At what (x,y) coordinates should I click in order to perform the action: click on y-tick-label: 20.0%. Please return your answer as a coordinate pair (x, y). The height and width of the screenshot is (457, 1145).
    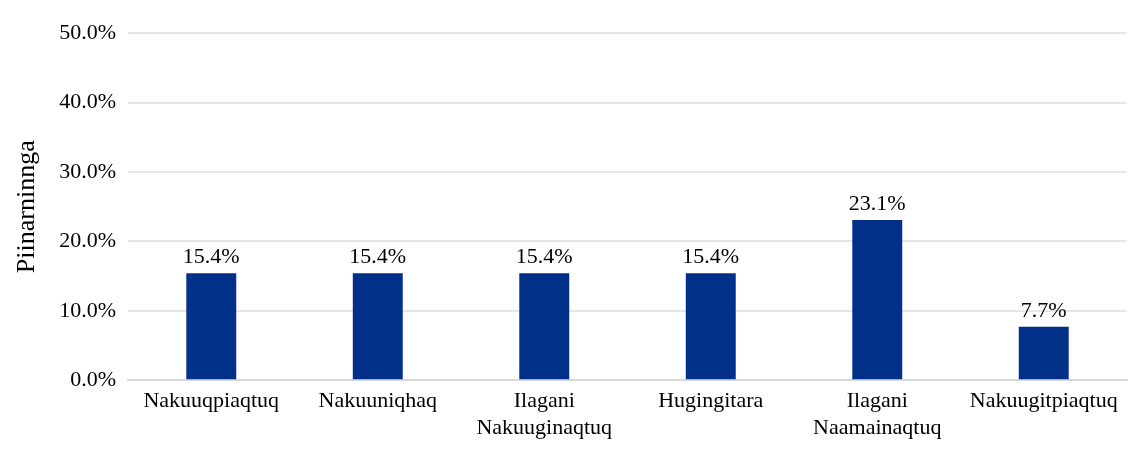
    Looking at the image, I should click on (88, 240).